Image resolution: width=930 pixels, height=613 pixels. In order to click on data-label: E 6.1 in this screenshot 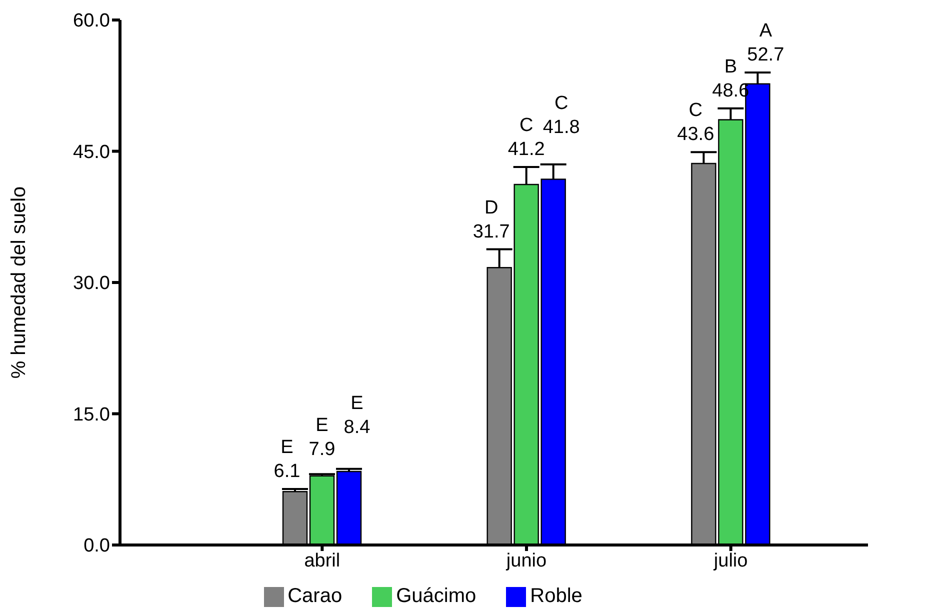, I will do `click(287, 459)`.